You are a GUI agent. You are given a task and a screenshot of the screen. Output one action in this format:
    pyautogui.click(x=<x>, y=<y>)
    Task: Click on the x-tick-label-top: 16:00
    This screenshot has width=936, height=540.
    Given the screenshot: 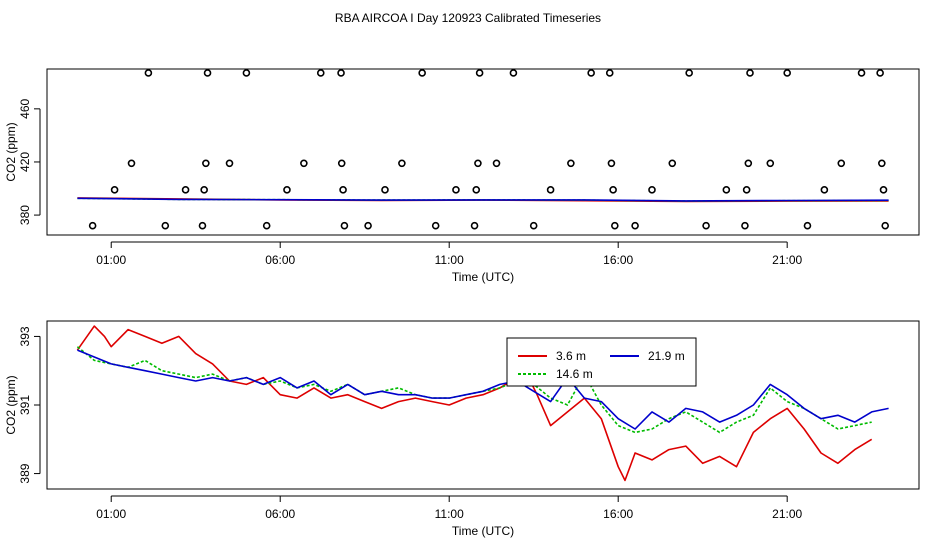 What is the action you would take?
    pyautogui.click(x=618, y=260)
    